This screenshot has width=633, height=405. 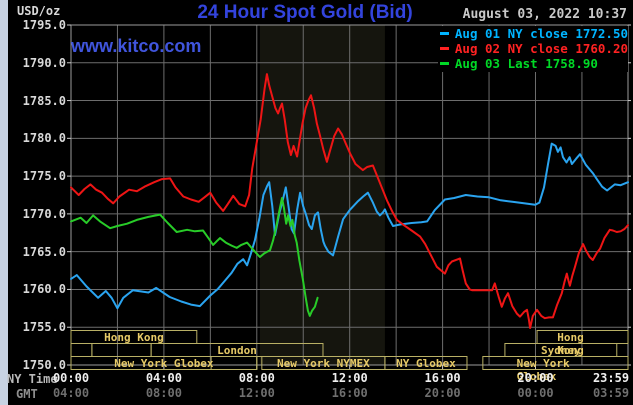 I want to click on legend-row-aug01: Aug 01 NY close 1772.50, so click(x=533, y=33).